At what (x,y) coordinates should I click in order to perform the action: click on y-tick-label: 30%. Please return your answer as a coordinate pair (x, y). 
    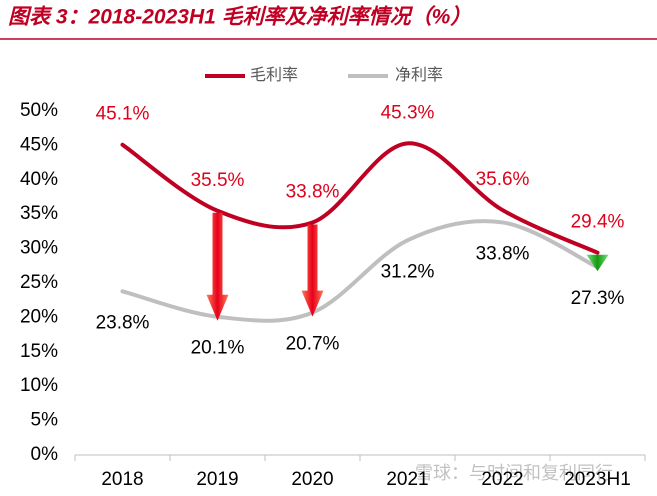
    Looking at the image, I should click on (39, 248).